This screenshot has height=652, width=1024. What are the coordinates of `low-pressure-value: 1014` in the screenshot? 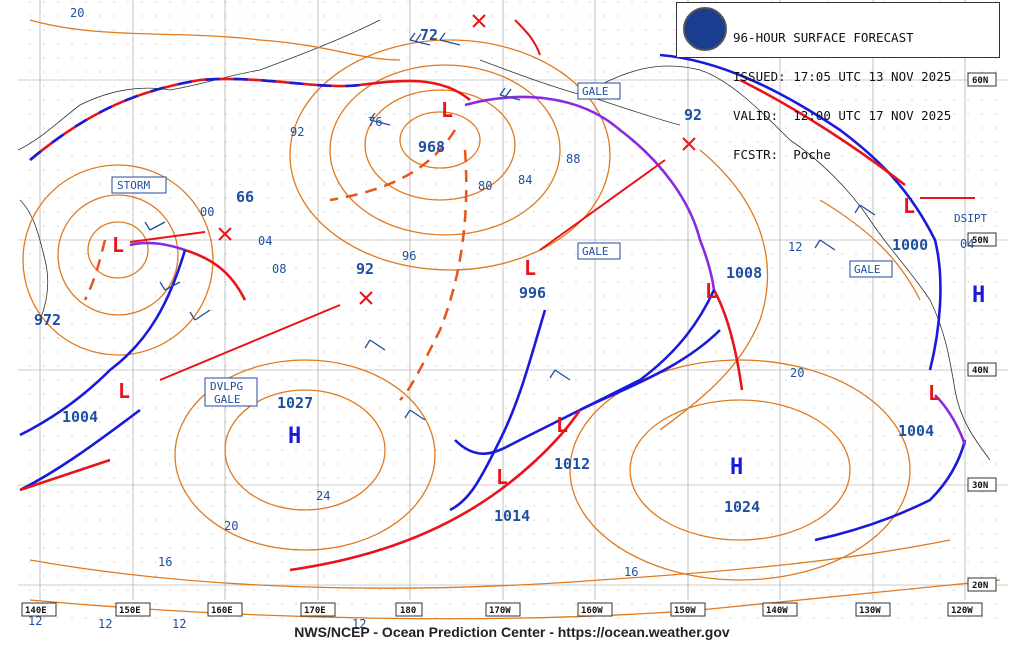 It's located at (512, 516).